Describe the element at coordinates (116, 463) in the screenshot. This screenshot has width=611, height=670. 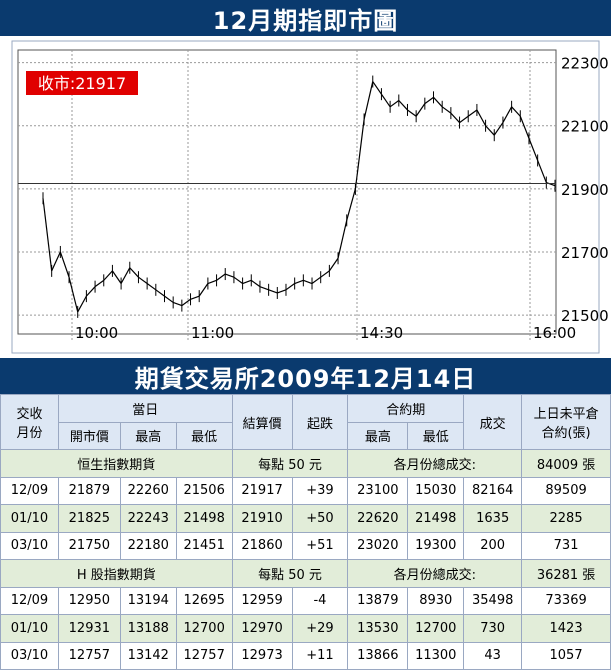
I see `section-name: 恒生指數期貨` at that location.